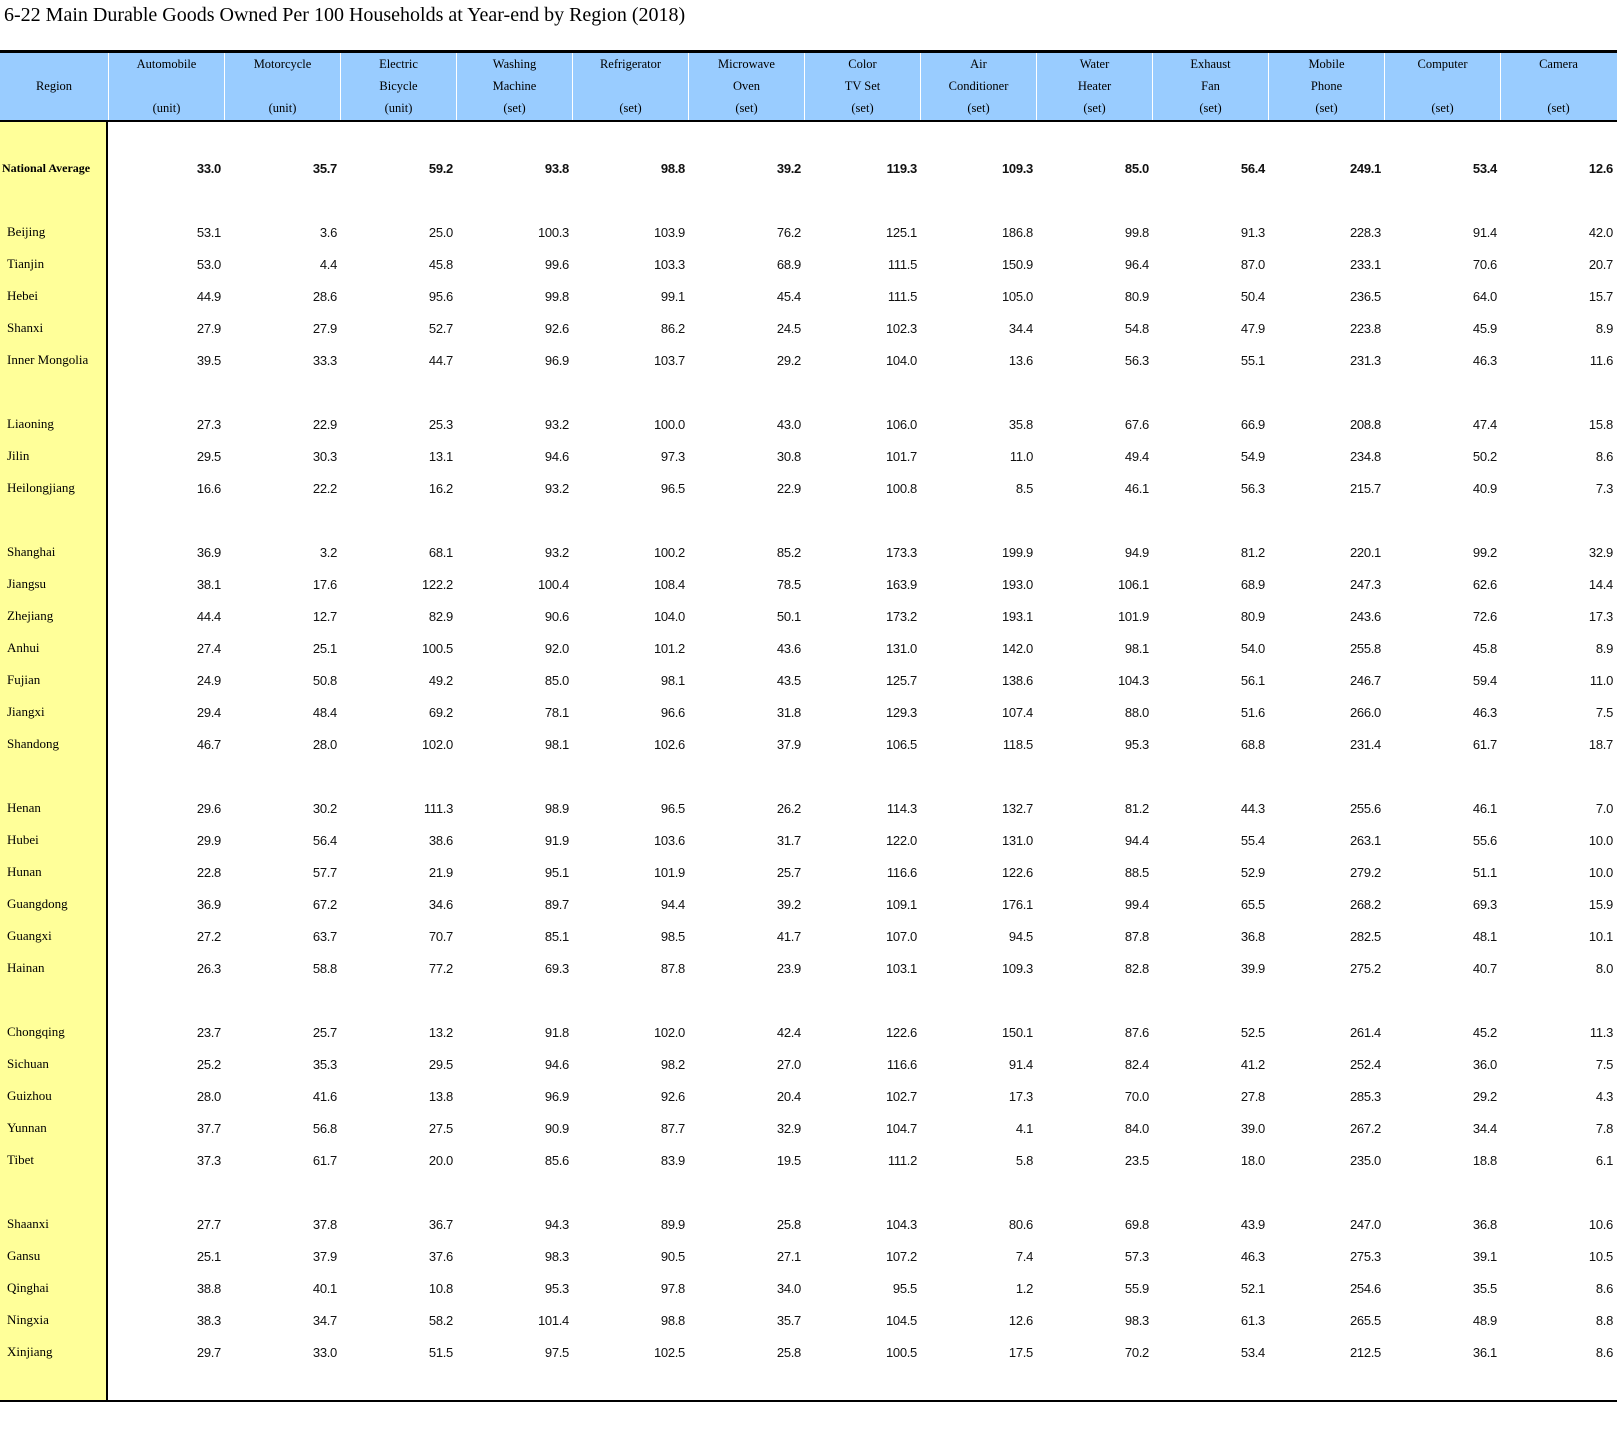 The width and height of the screenshot is (1617, 1430). I want to click on value-cell: 87.7, so click(672, 1128).